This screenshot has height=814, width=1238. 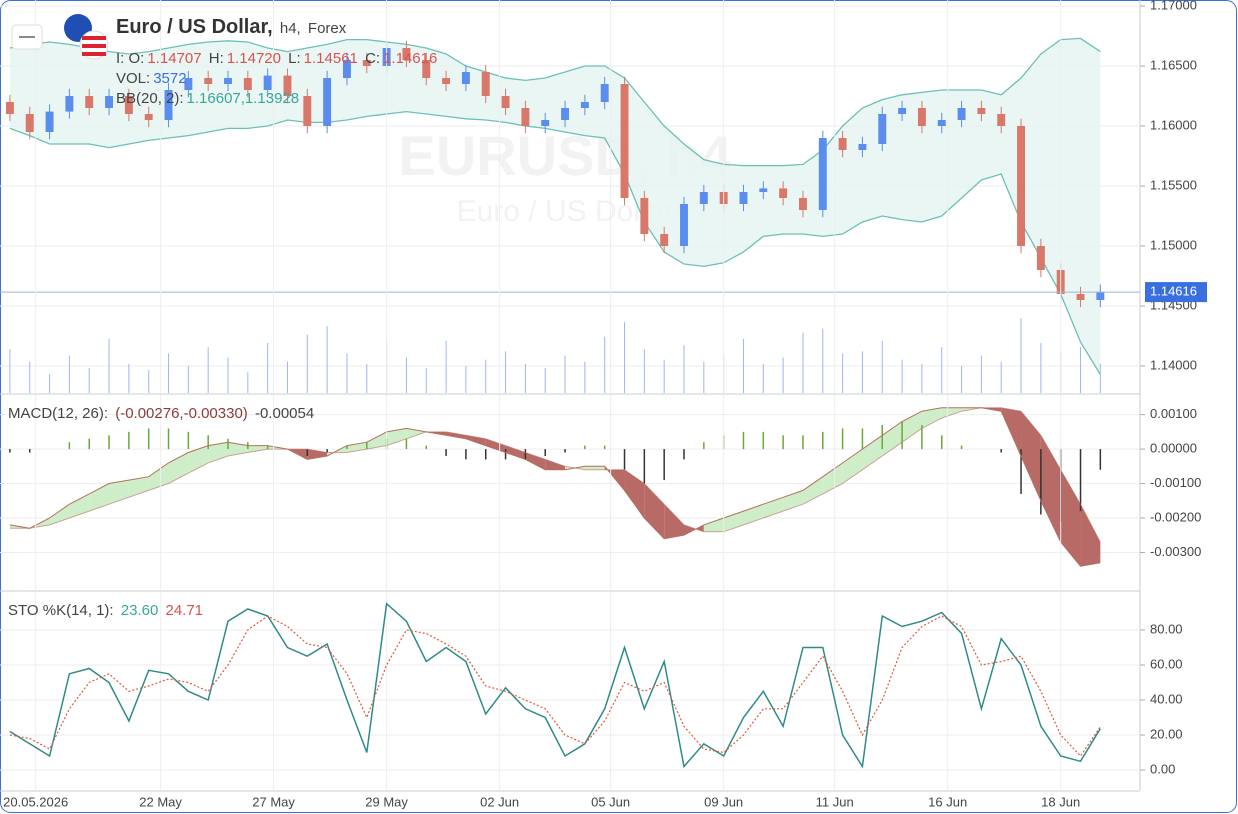 I want to click on label: MACD(12, 26):, so click(x=58, y=413).